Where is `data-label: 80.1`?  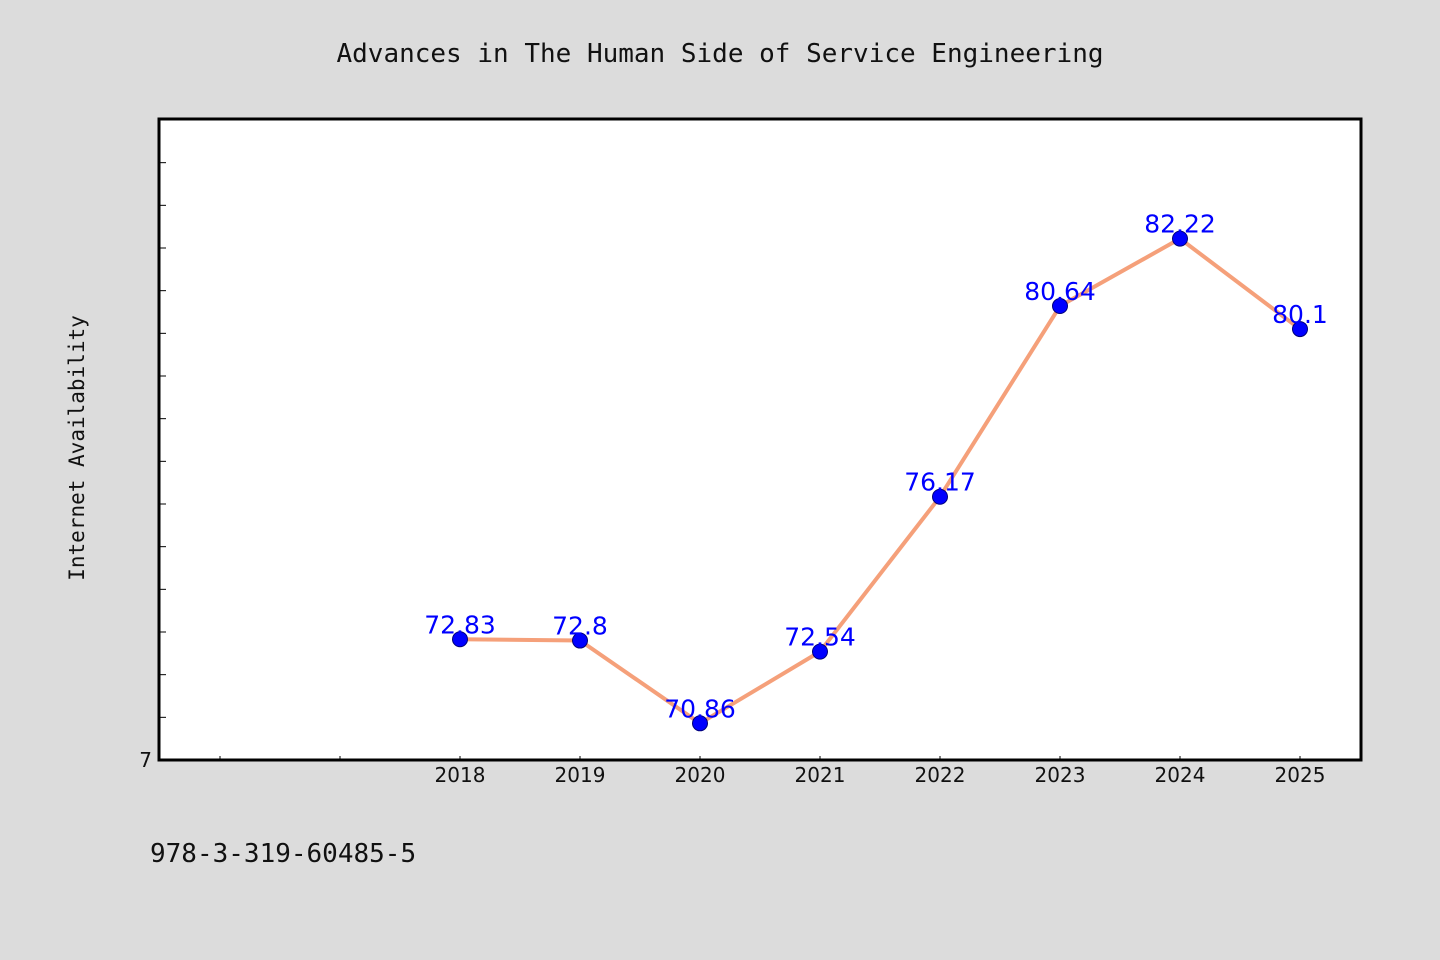
data-label: 80.1 is located at coordinates (1300, 314).